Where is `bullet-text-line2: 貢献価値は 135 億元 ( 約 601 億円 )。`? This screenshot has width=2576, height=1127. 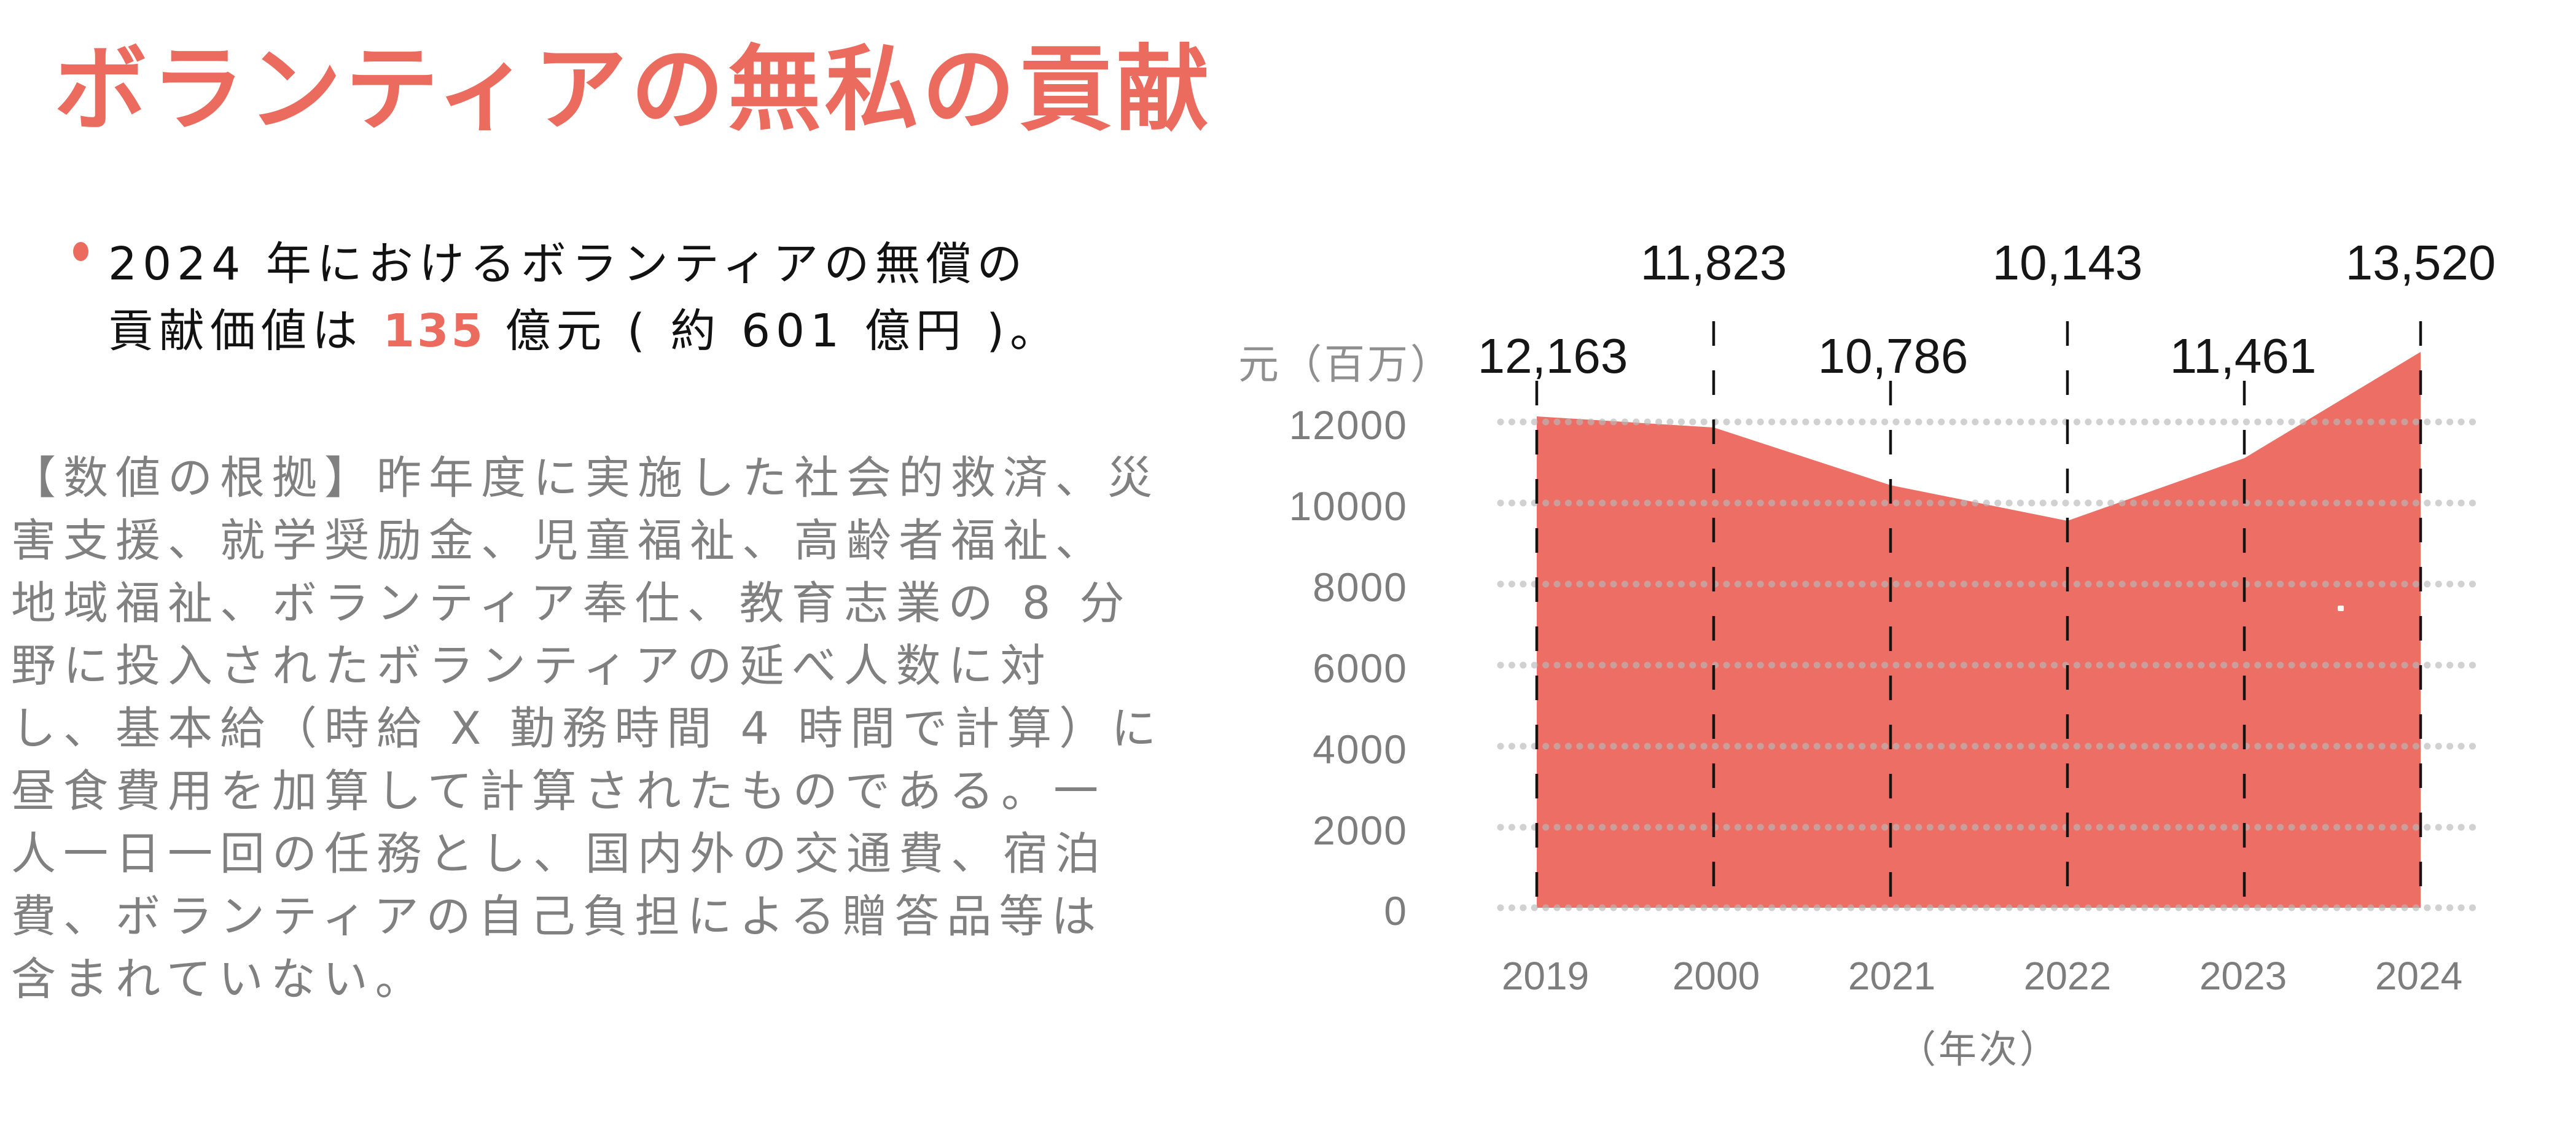 bullet-text-line2: 貢献価値は 135 億元 ( 約 601 億円 )。 is located at coordinates (584, 327).